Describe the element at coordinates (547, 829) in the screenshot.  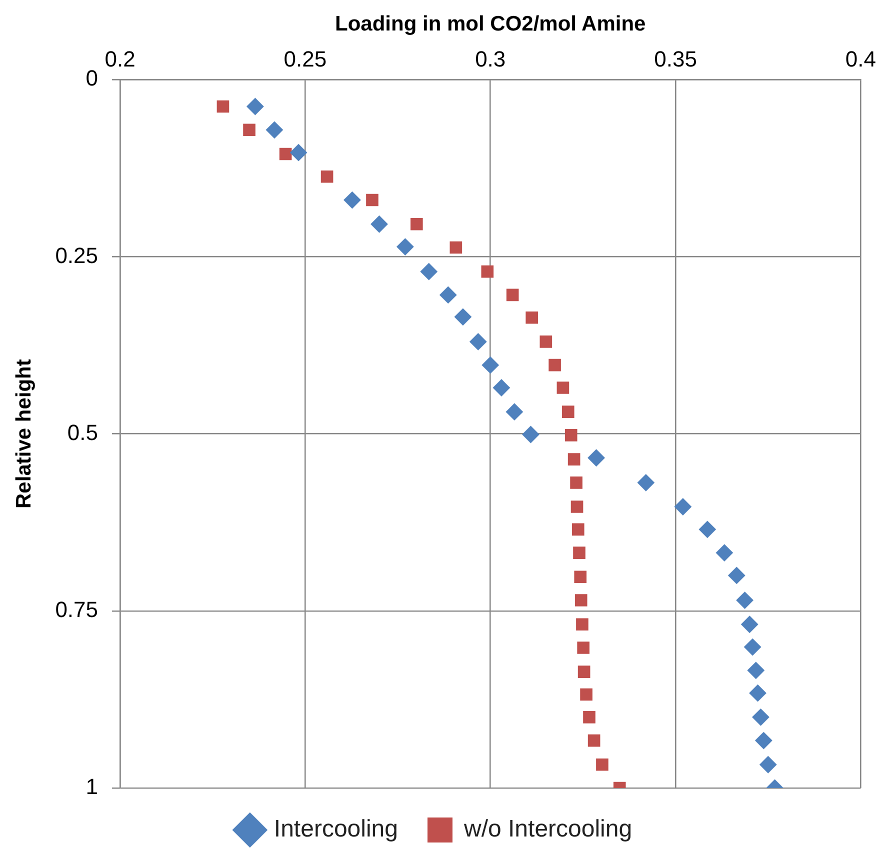
I see `legend-label: w/o Intercooling` at that location.